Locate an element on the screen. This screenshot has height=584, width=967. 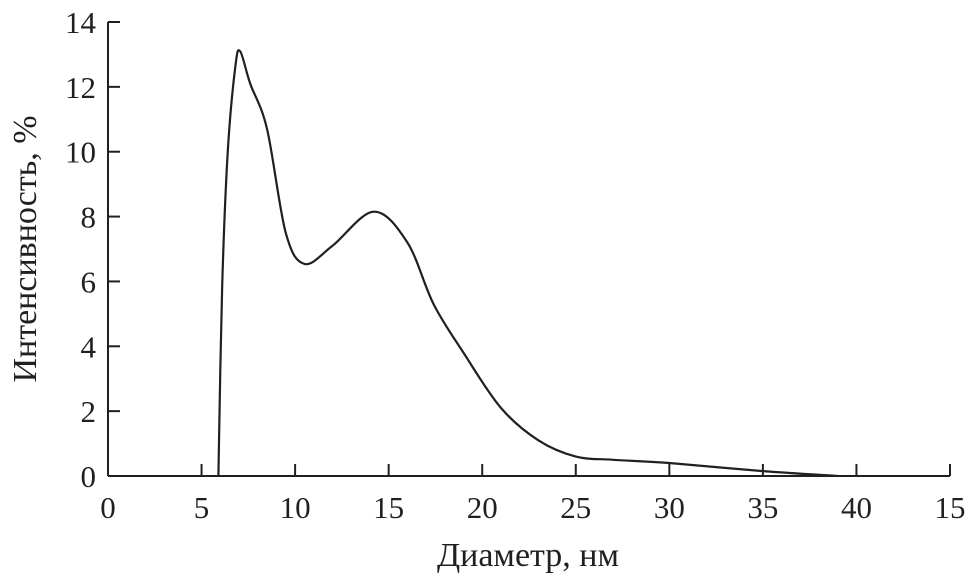
y-tick-label: 6 is located at coordinates (89, 281).